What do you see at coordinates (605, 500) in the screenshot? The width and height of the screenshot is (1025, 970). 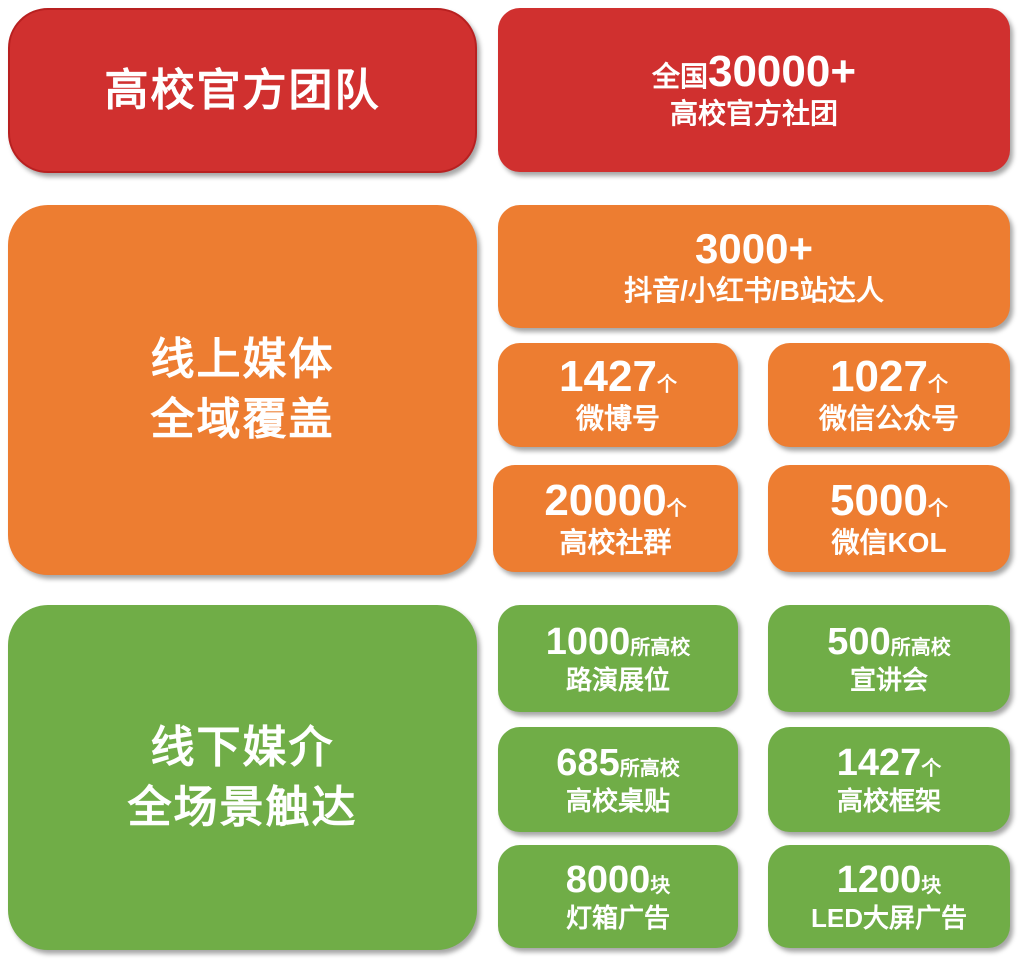 I see `card-number: 20000` at bounding box center [605, 500].